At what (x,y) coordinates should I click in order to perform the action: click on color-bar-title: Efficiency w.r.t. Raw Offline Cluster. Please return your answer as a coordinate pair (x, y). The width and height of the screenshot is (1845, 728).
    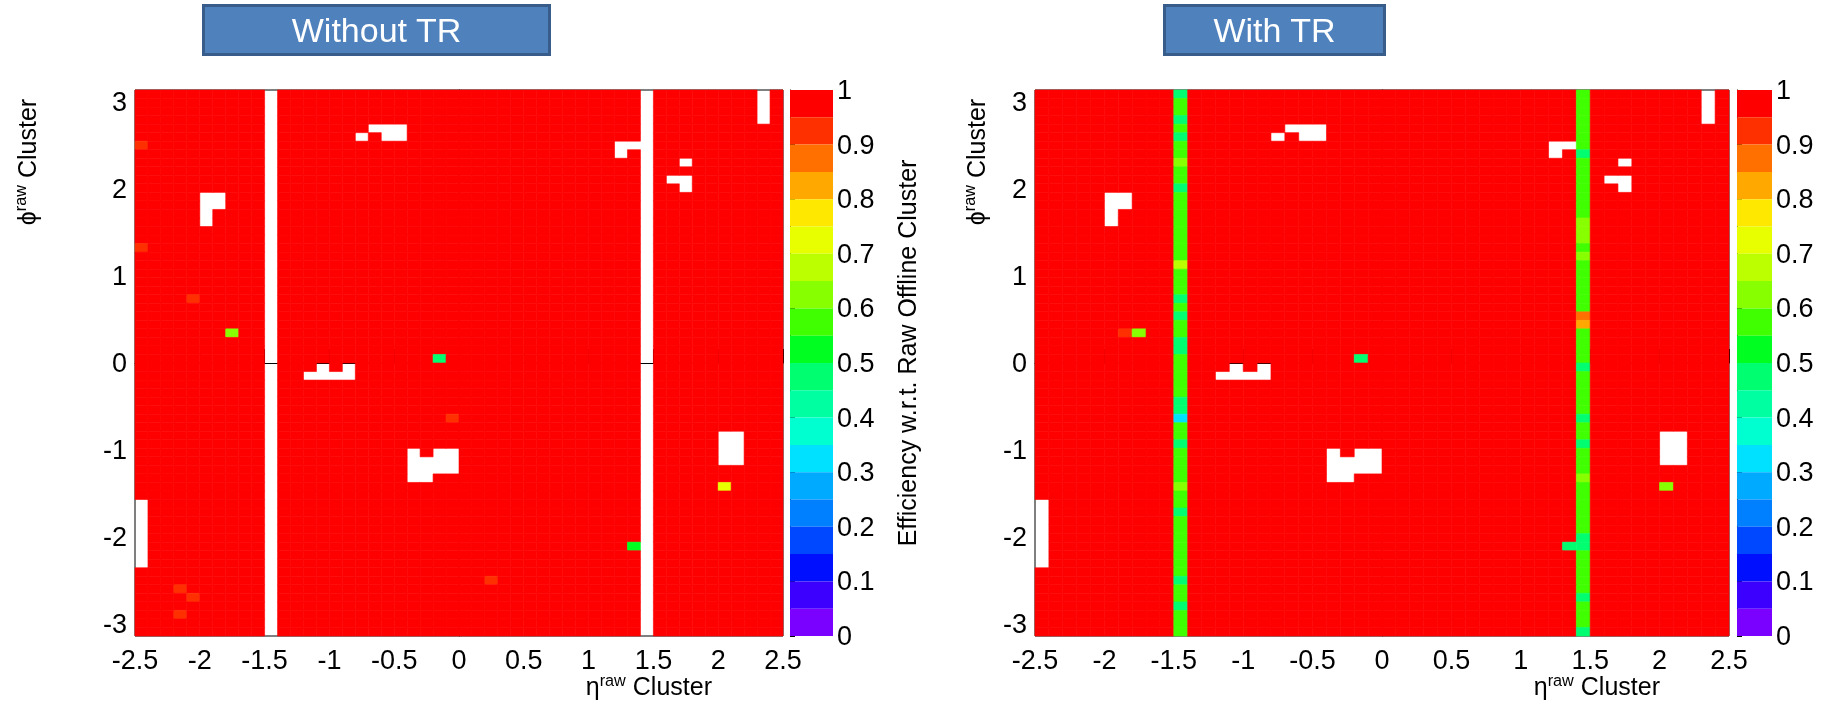
    Looking at the image, I should click on (906, 353).